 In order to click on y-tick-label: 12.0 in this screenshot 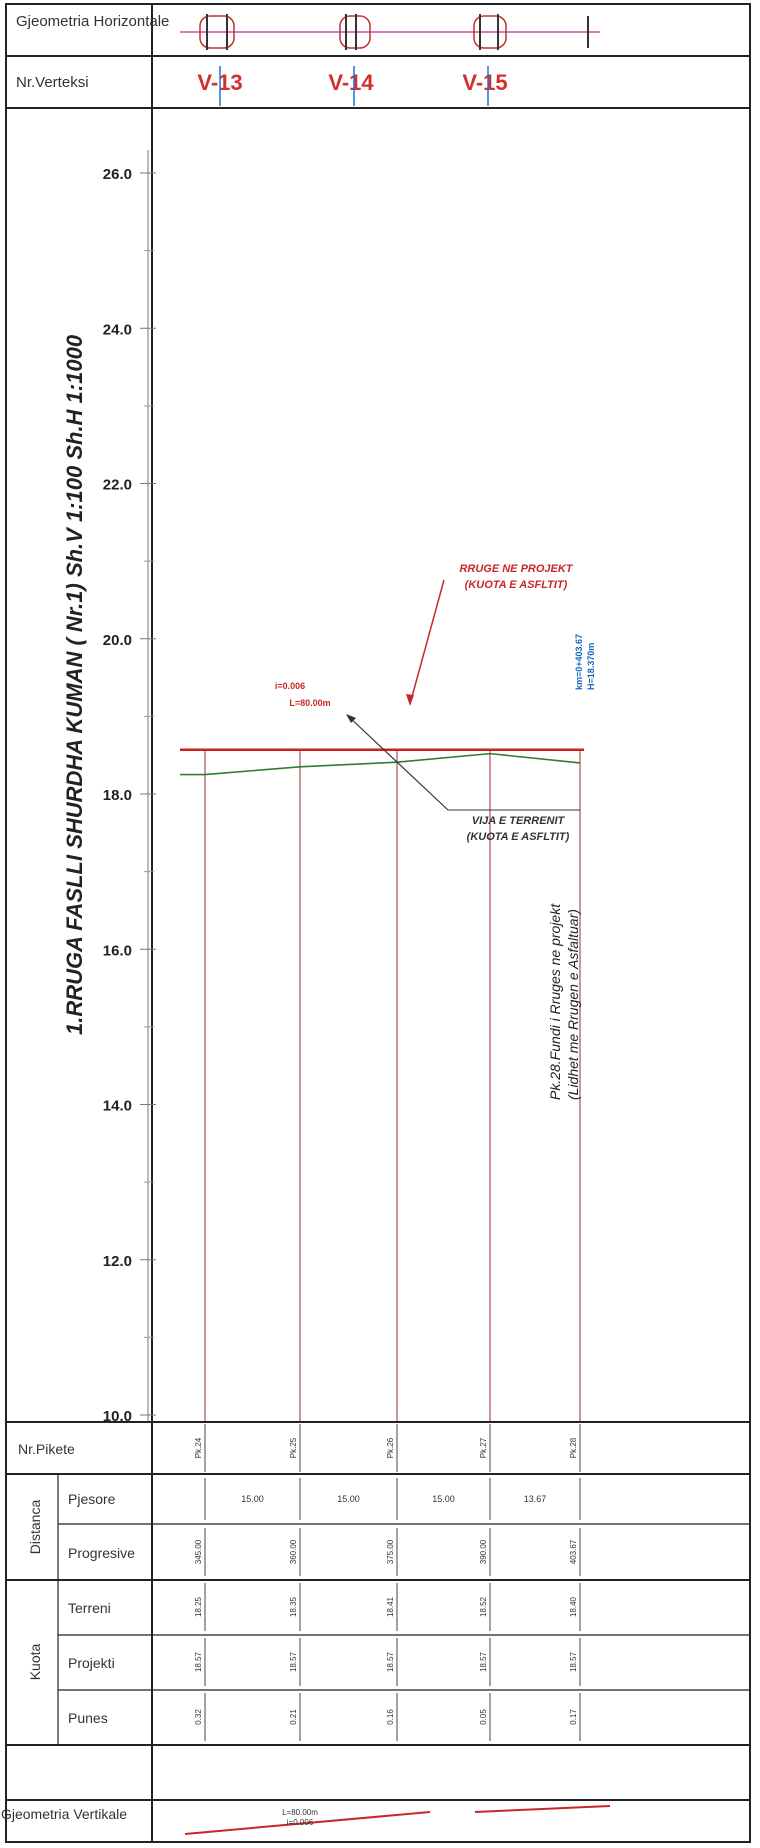, I will do `click(117, 1261)`.